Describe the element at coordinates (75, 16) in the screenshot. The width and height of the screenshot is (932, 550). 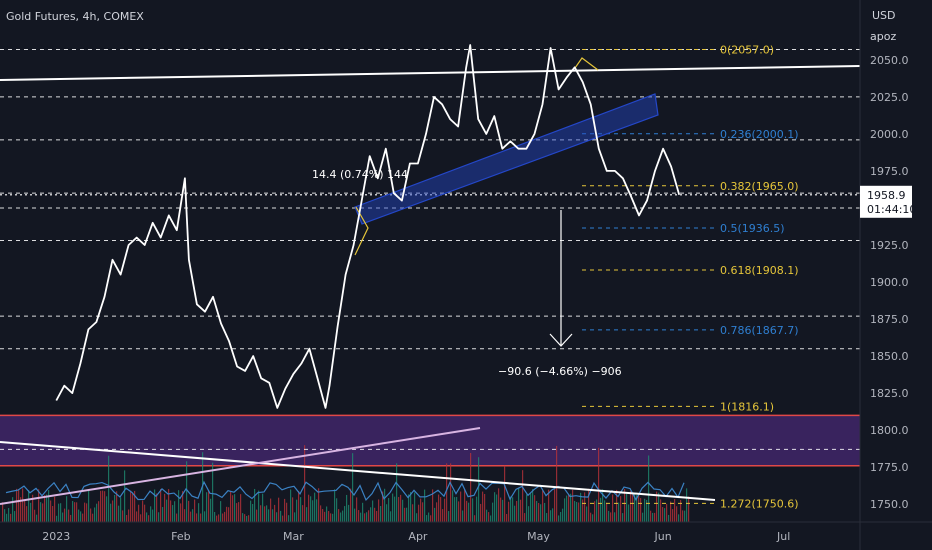
I see `chart-title: Gold Futures, 4h, COMEX` at that location.